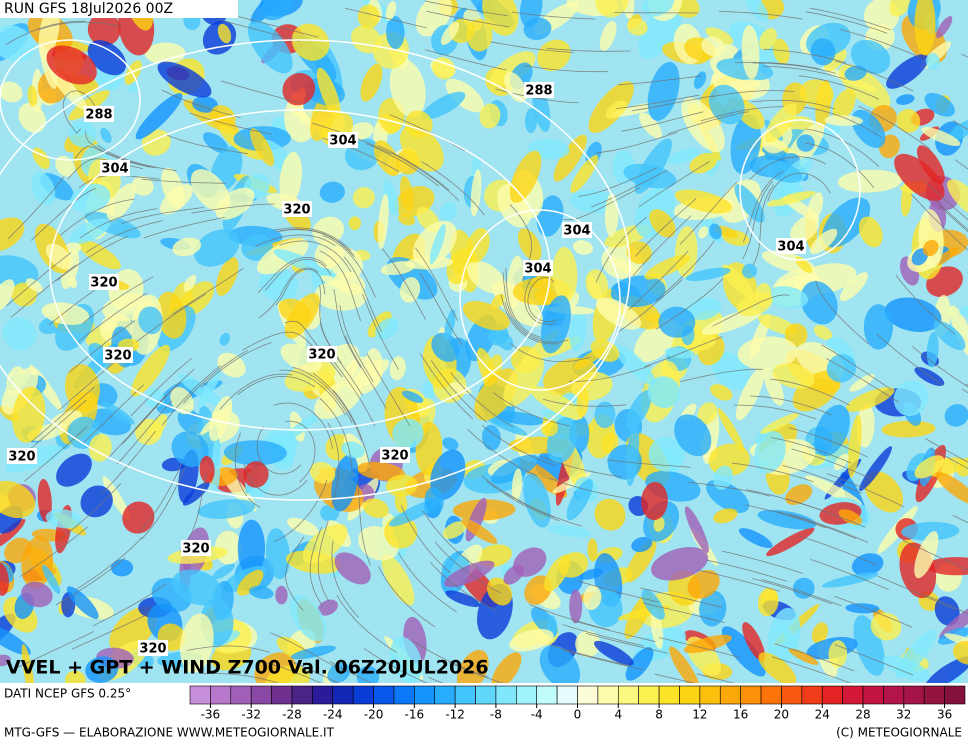 The image size is (968, 745). Describe the element at coordinates (70, 100) in the screenshot. I see `contour` at that location.